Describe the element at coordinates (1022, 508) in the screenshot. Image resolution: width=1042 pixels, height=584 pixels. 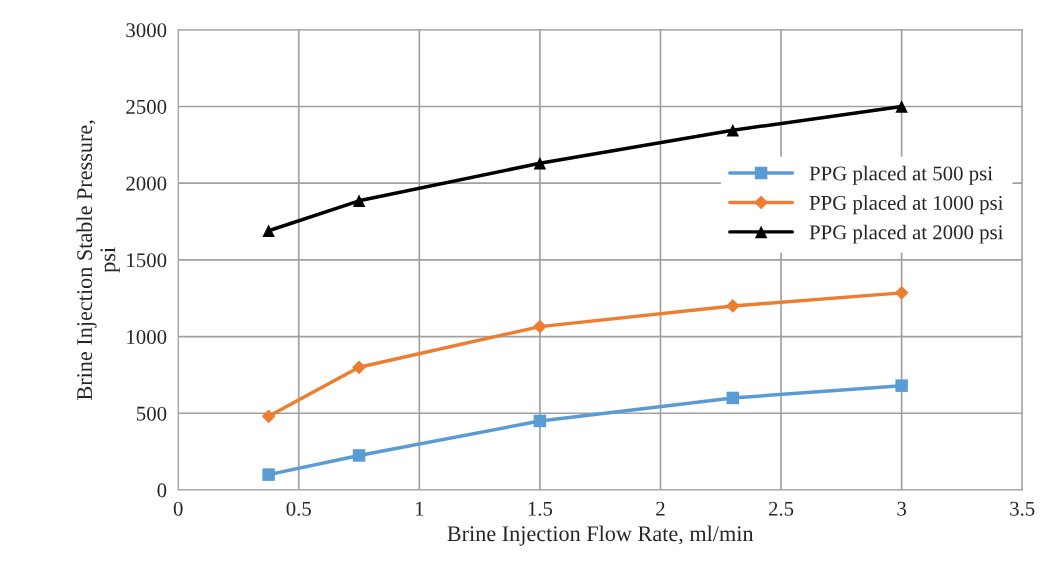
I see `x-tick-label: 3.5` at that location.